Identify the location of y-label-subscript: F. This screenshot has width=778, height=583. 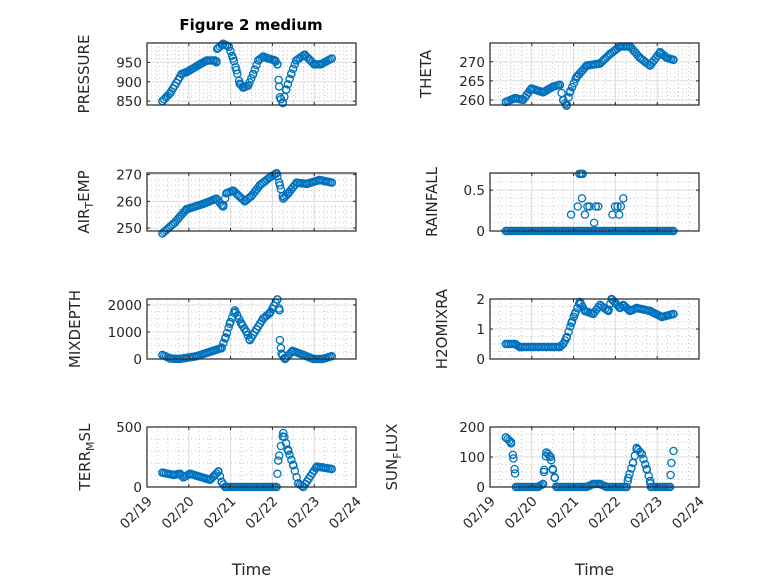
(397, 455).